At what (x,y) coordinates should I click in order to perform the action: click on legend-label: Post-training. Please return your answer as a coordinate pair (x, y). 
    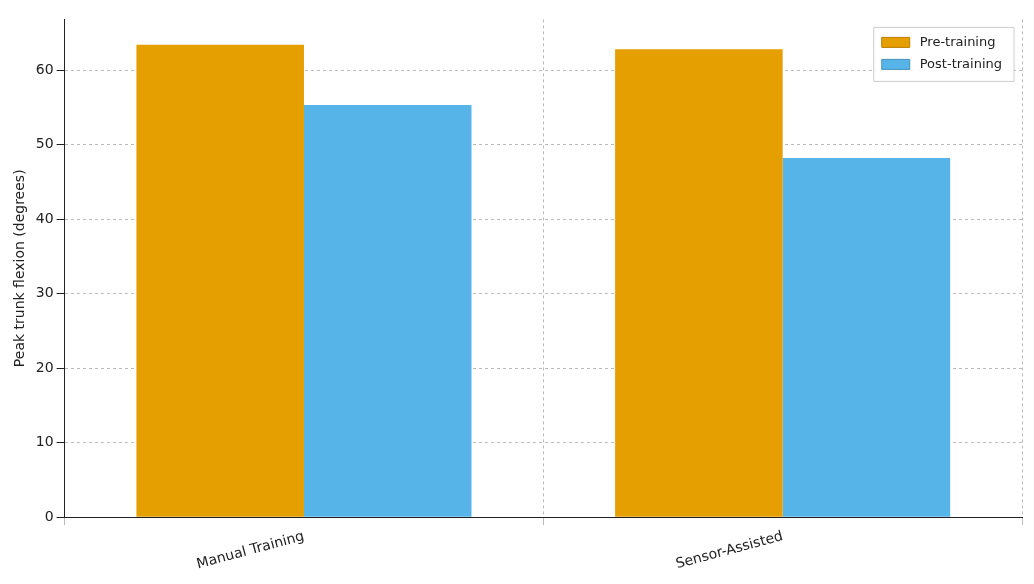
    Looking at the image, I should click on (961, 63).